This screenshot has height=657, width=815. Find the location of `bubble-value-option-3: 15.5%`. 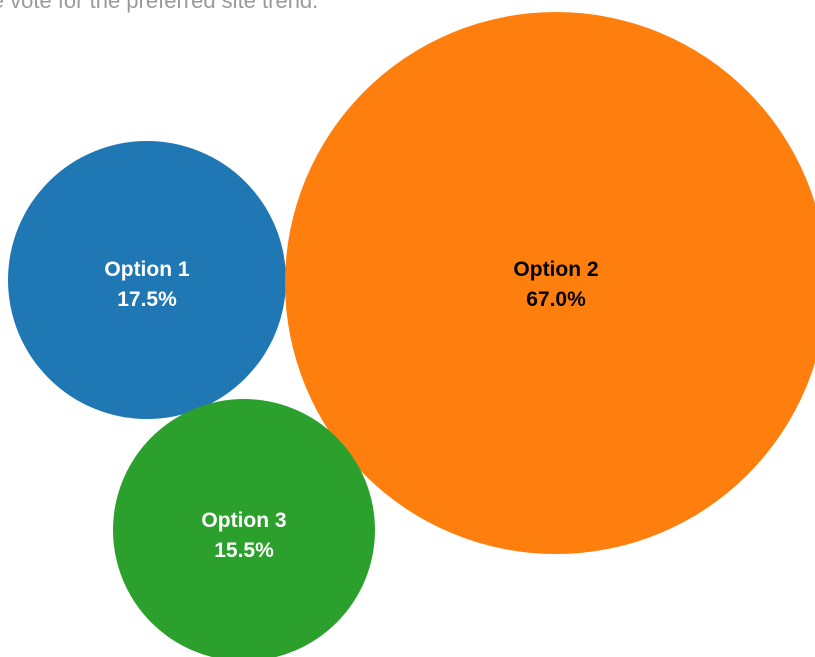

bubble-value-option-3: 15.5% is located at coordinates (244, 550).